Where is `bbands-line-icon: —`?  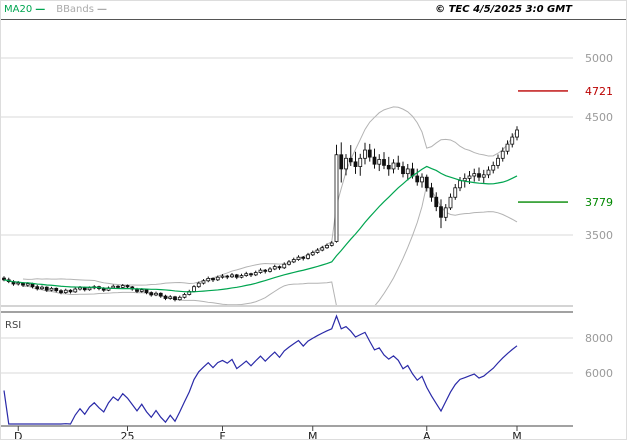 bbands-line-icon: — is located at coordinates (101, 9).